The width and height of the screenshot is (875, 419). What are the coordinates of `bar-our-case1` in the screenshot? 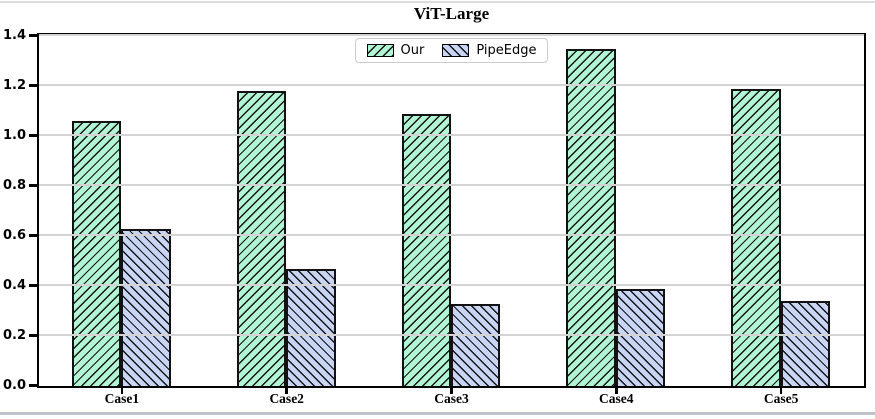 It's located at (96, 253).